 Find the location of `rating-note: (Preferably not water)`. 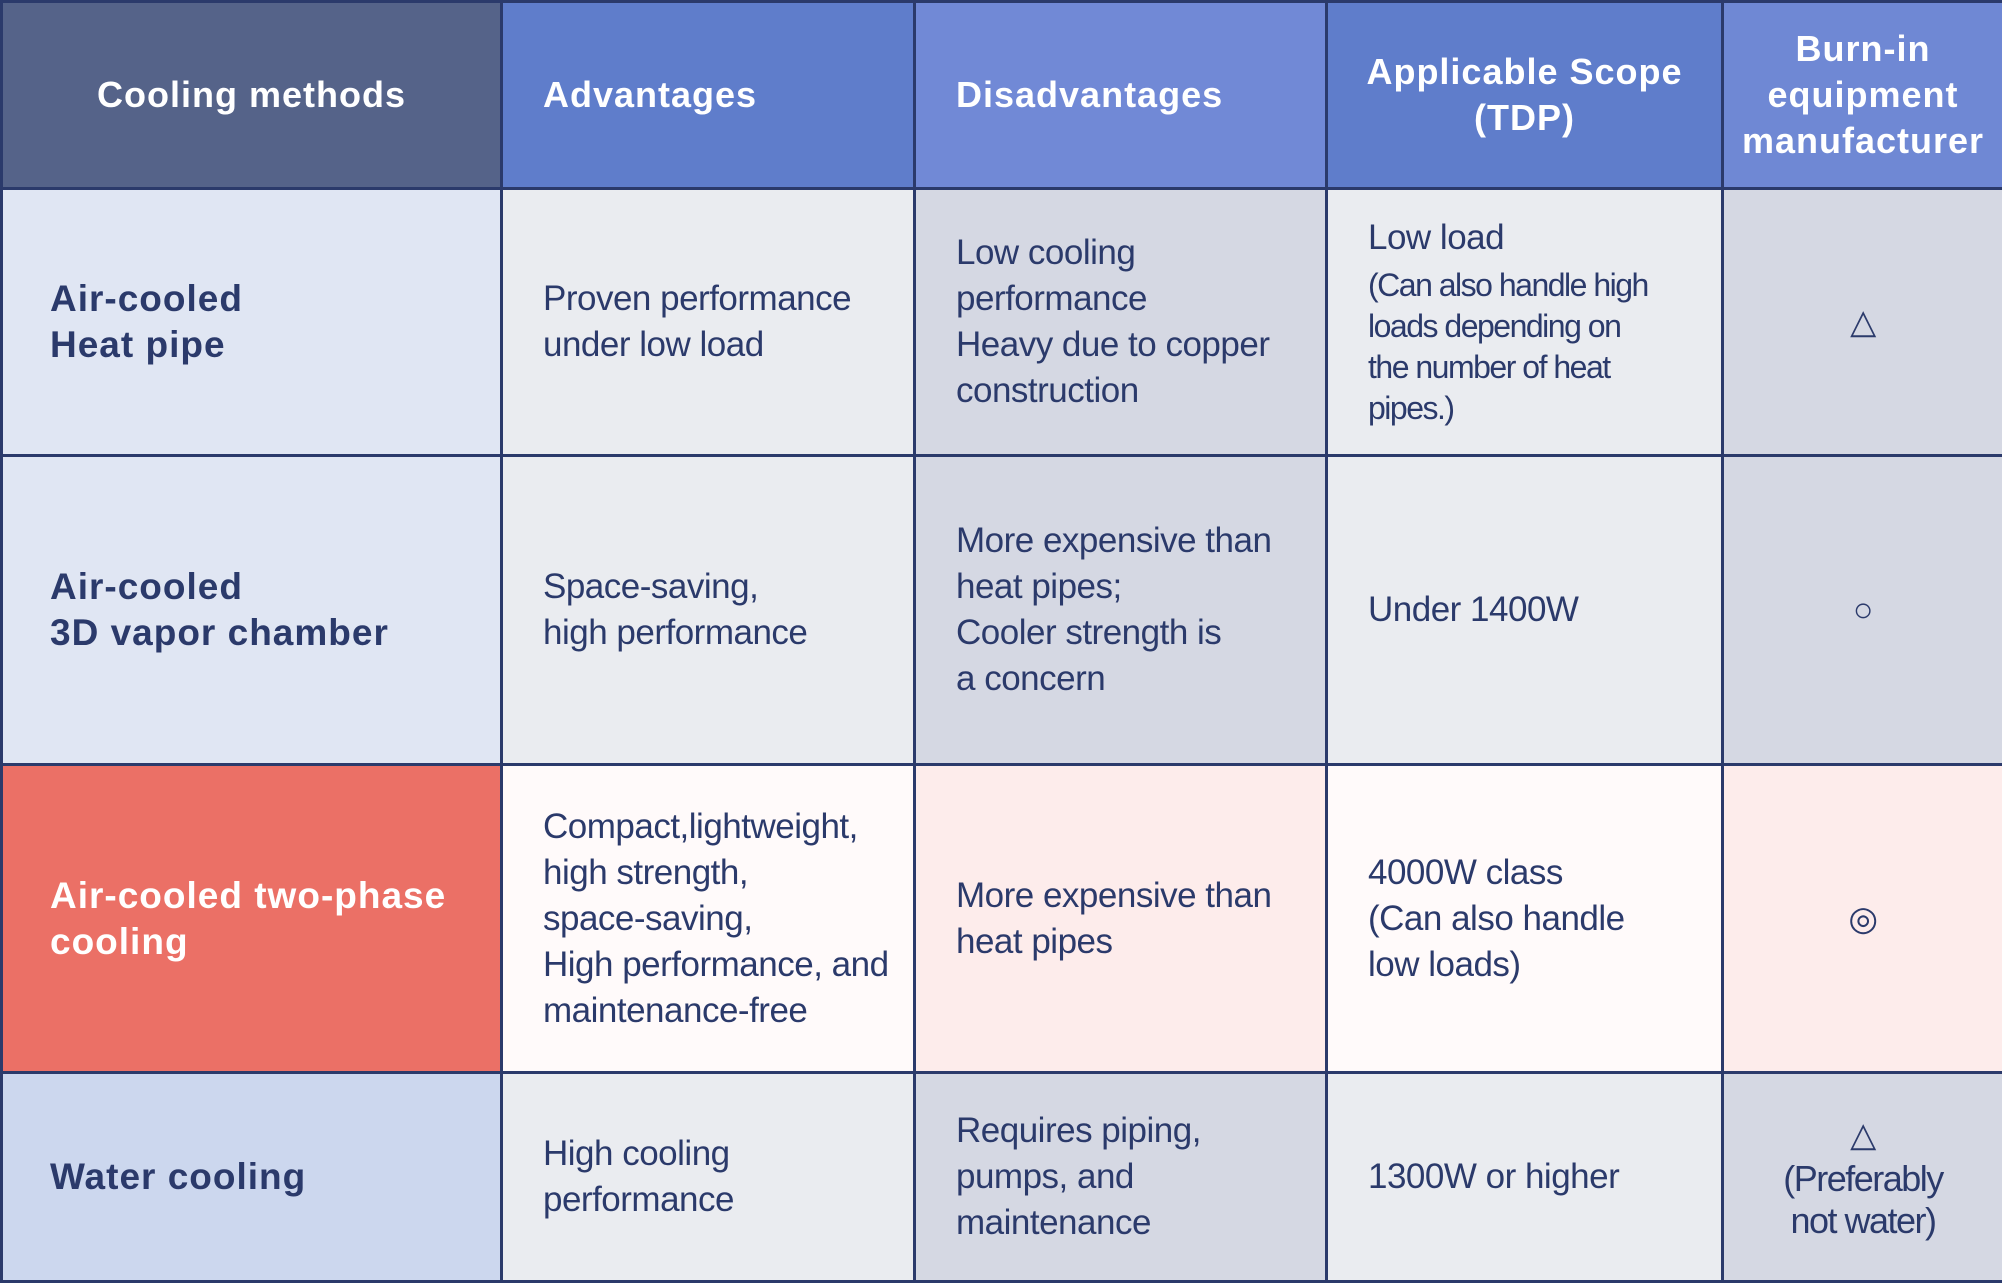

rating-note: (Preferably not water) is located at coordinates (1863, 1199).